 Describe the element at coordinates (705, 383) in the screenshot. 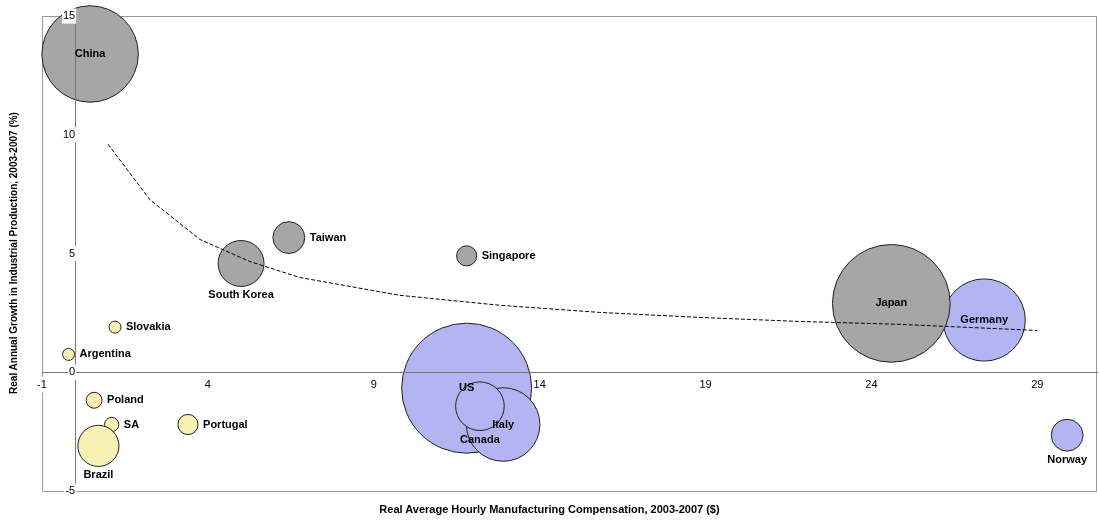

I see `x-tick-label: 19` at that location.